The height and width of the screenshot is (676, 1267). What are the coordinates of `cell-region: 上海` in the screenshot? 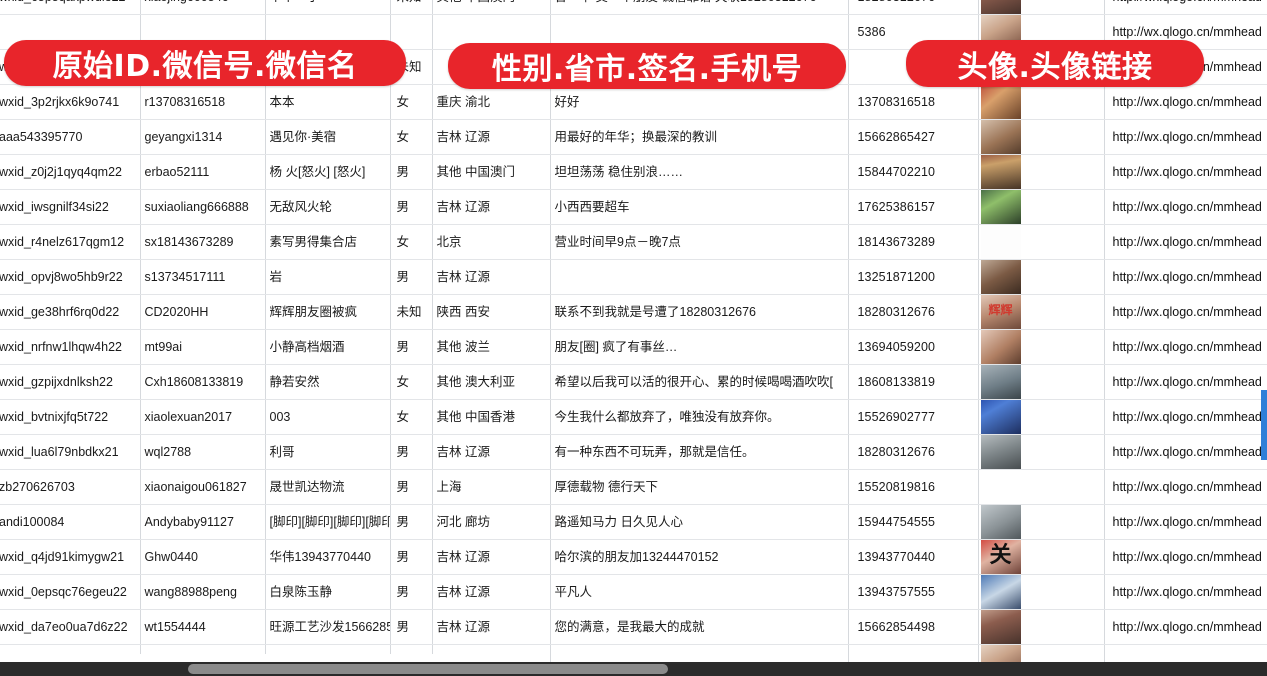 It's located at (491, 487).